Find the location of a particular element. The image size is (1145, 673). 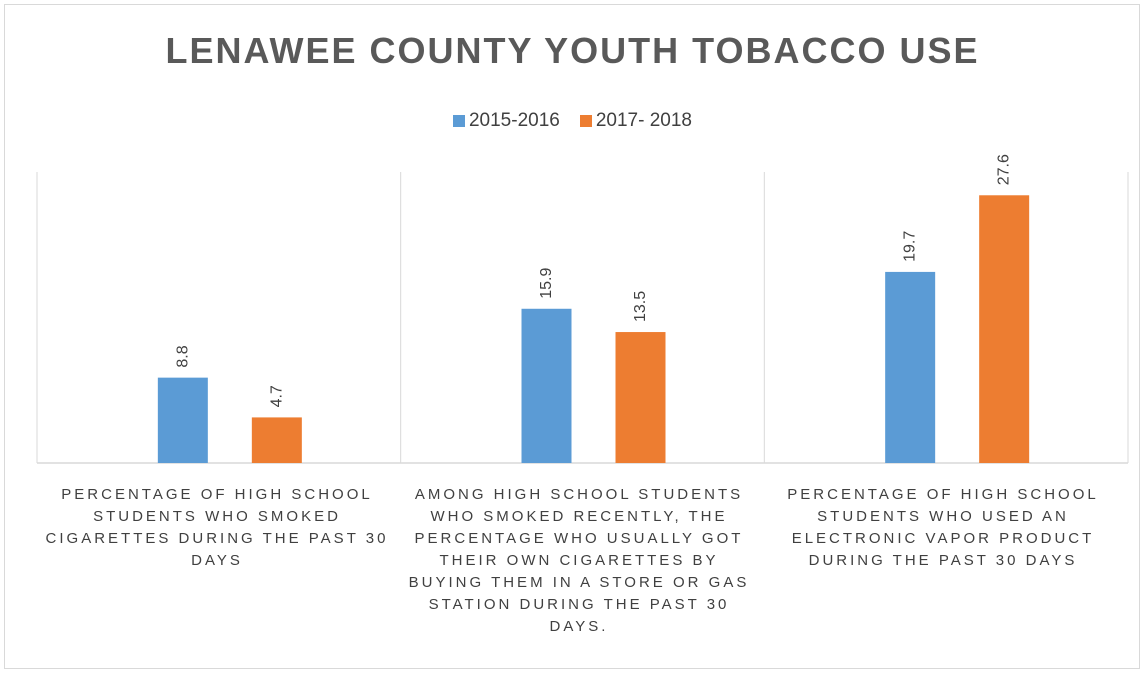

legend-item-series-1: 2015-2016 is located at coordinates (506, 121).